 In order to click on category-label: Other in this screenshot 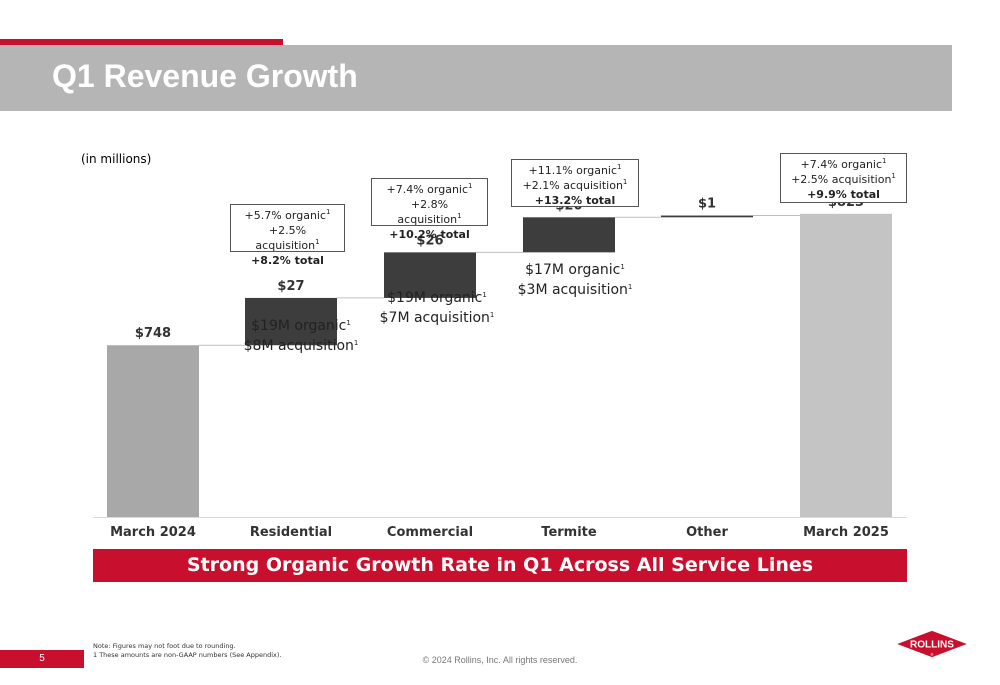, I will do `click(707, 532)`.